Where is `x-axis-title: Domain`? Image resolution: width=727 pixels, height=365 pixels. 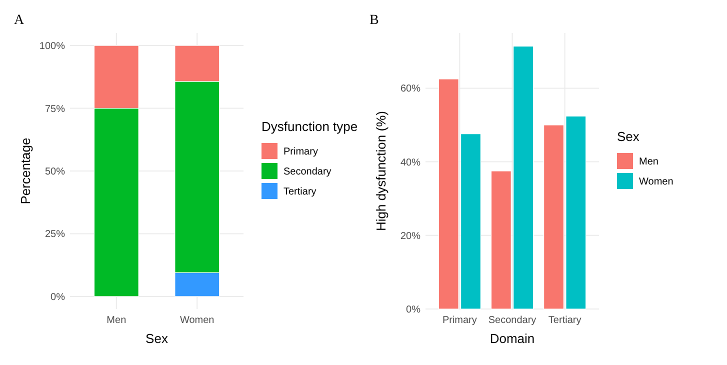 x-axis-title: Domain is located at coordinates (512, 338).